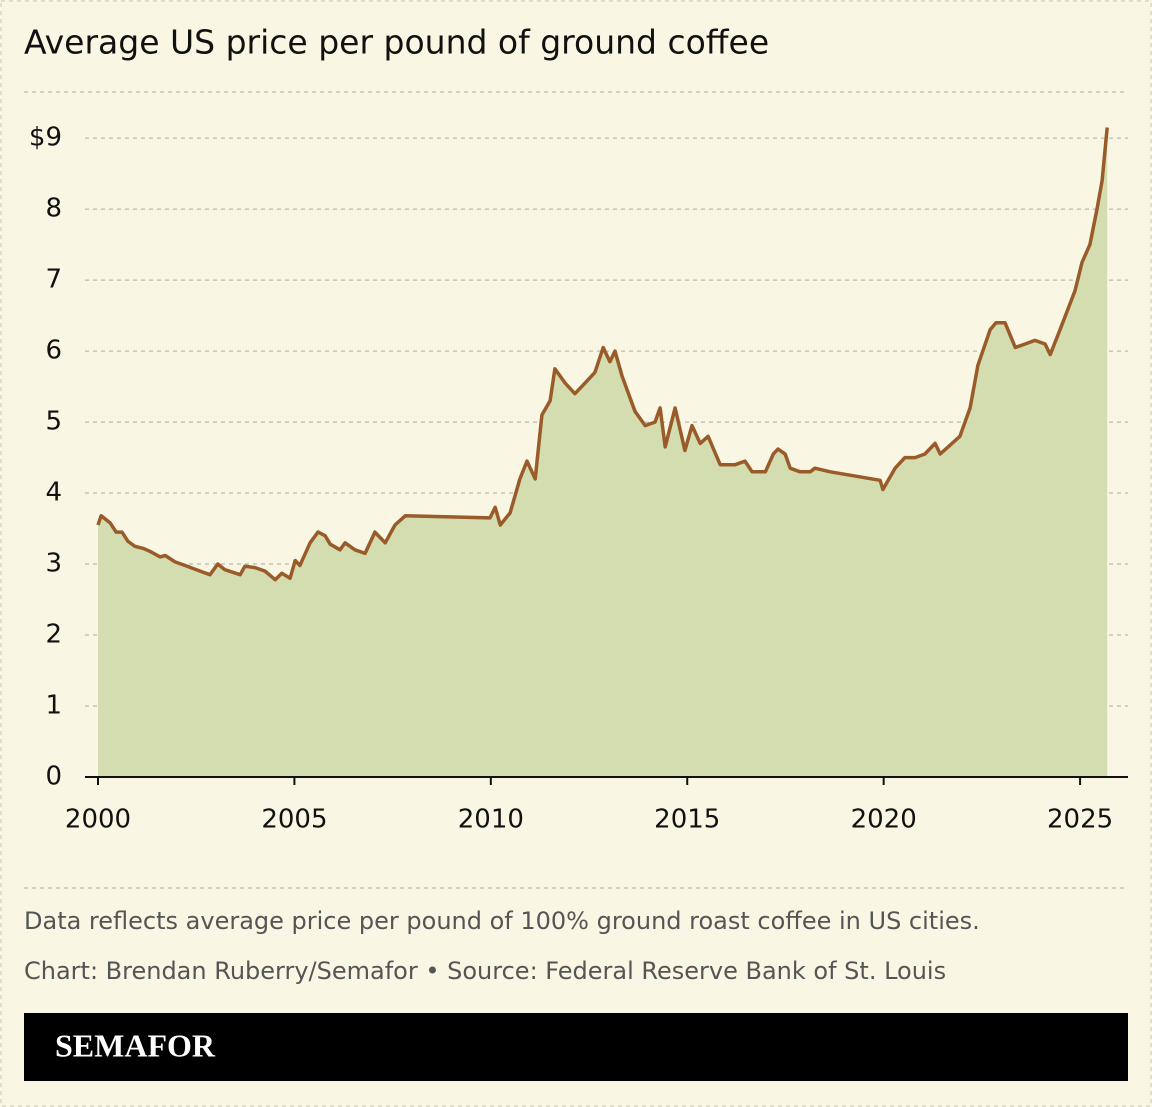 The width and height of the screenshot is (1152, 1107). What do you see at coordinates (53, 777) in the screenshot?
I see `y-tick-label: 0` at bounding box center [53, 777].